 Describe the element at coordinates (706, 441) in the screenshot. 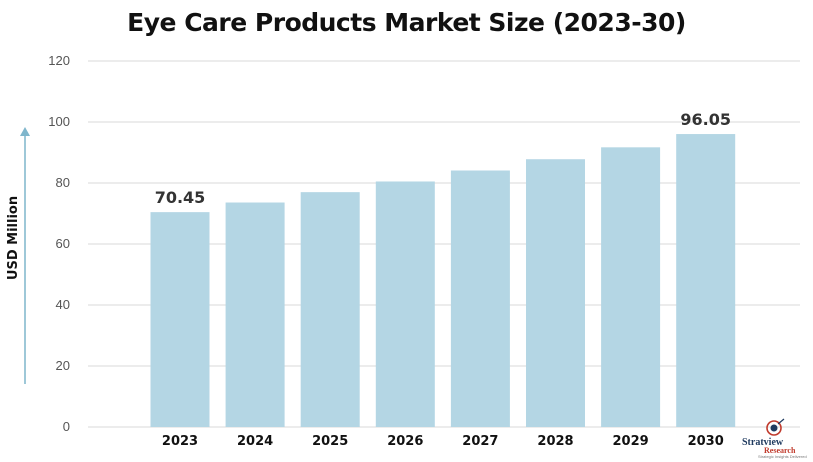

I see `x-tick-label: 2030` at that location.